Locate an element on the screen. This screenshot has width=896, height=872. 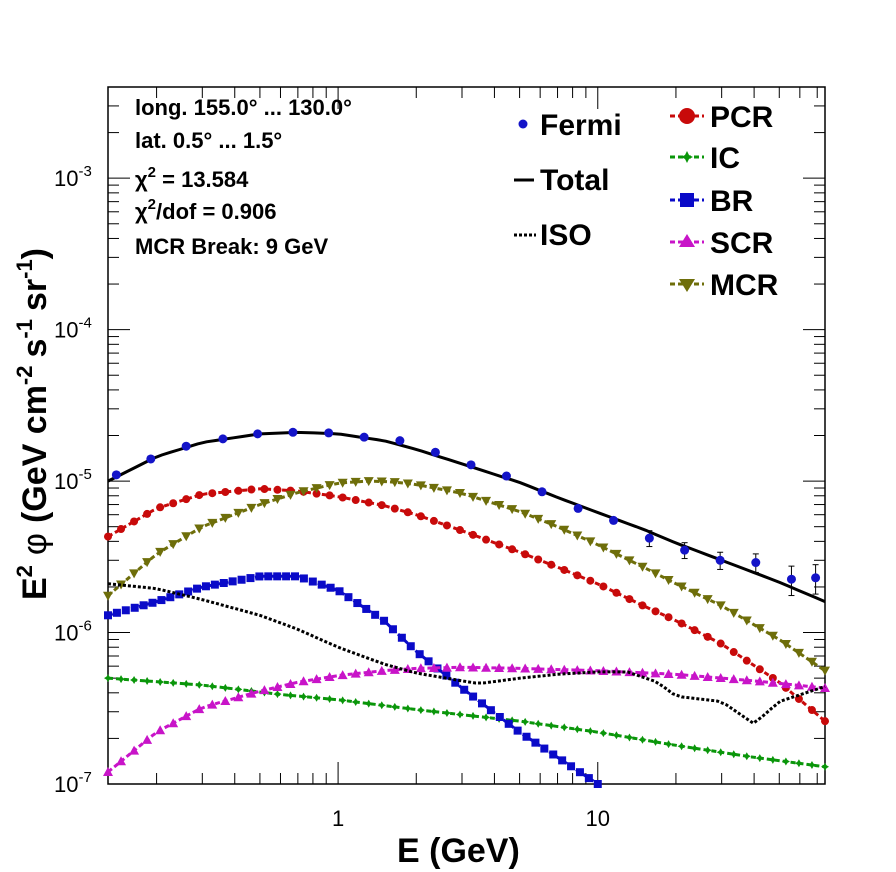
y-tick-exponent: -6 is located at coordinates (84, 626).